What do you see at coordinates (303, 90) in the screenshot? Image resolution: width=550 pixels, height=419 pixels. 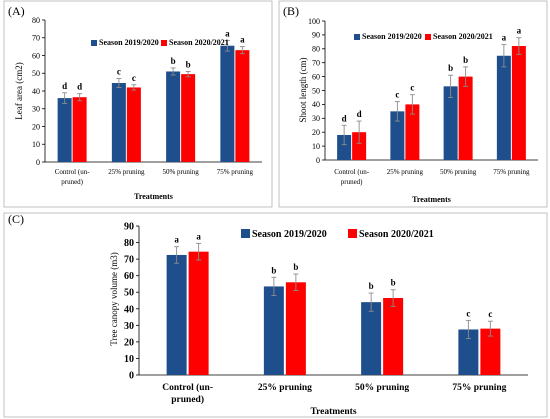 I see `y-axis-title: Shoot length (cm)` at bounding box center [303, 90].